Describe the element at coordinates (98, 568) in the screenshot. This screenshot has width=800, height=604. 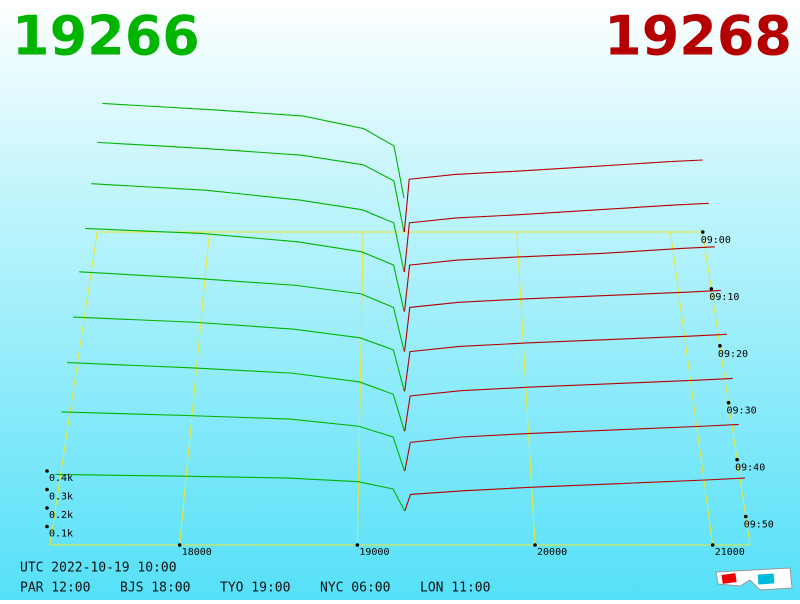
I see `utc-time: UTC 2022-10-19 10:00` at that location.